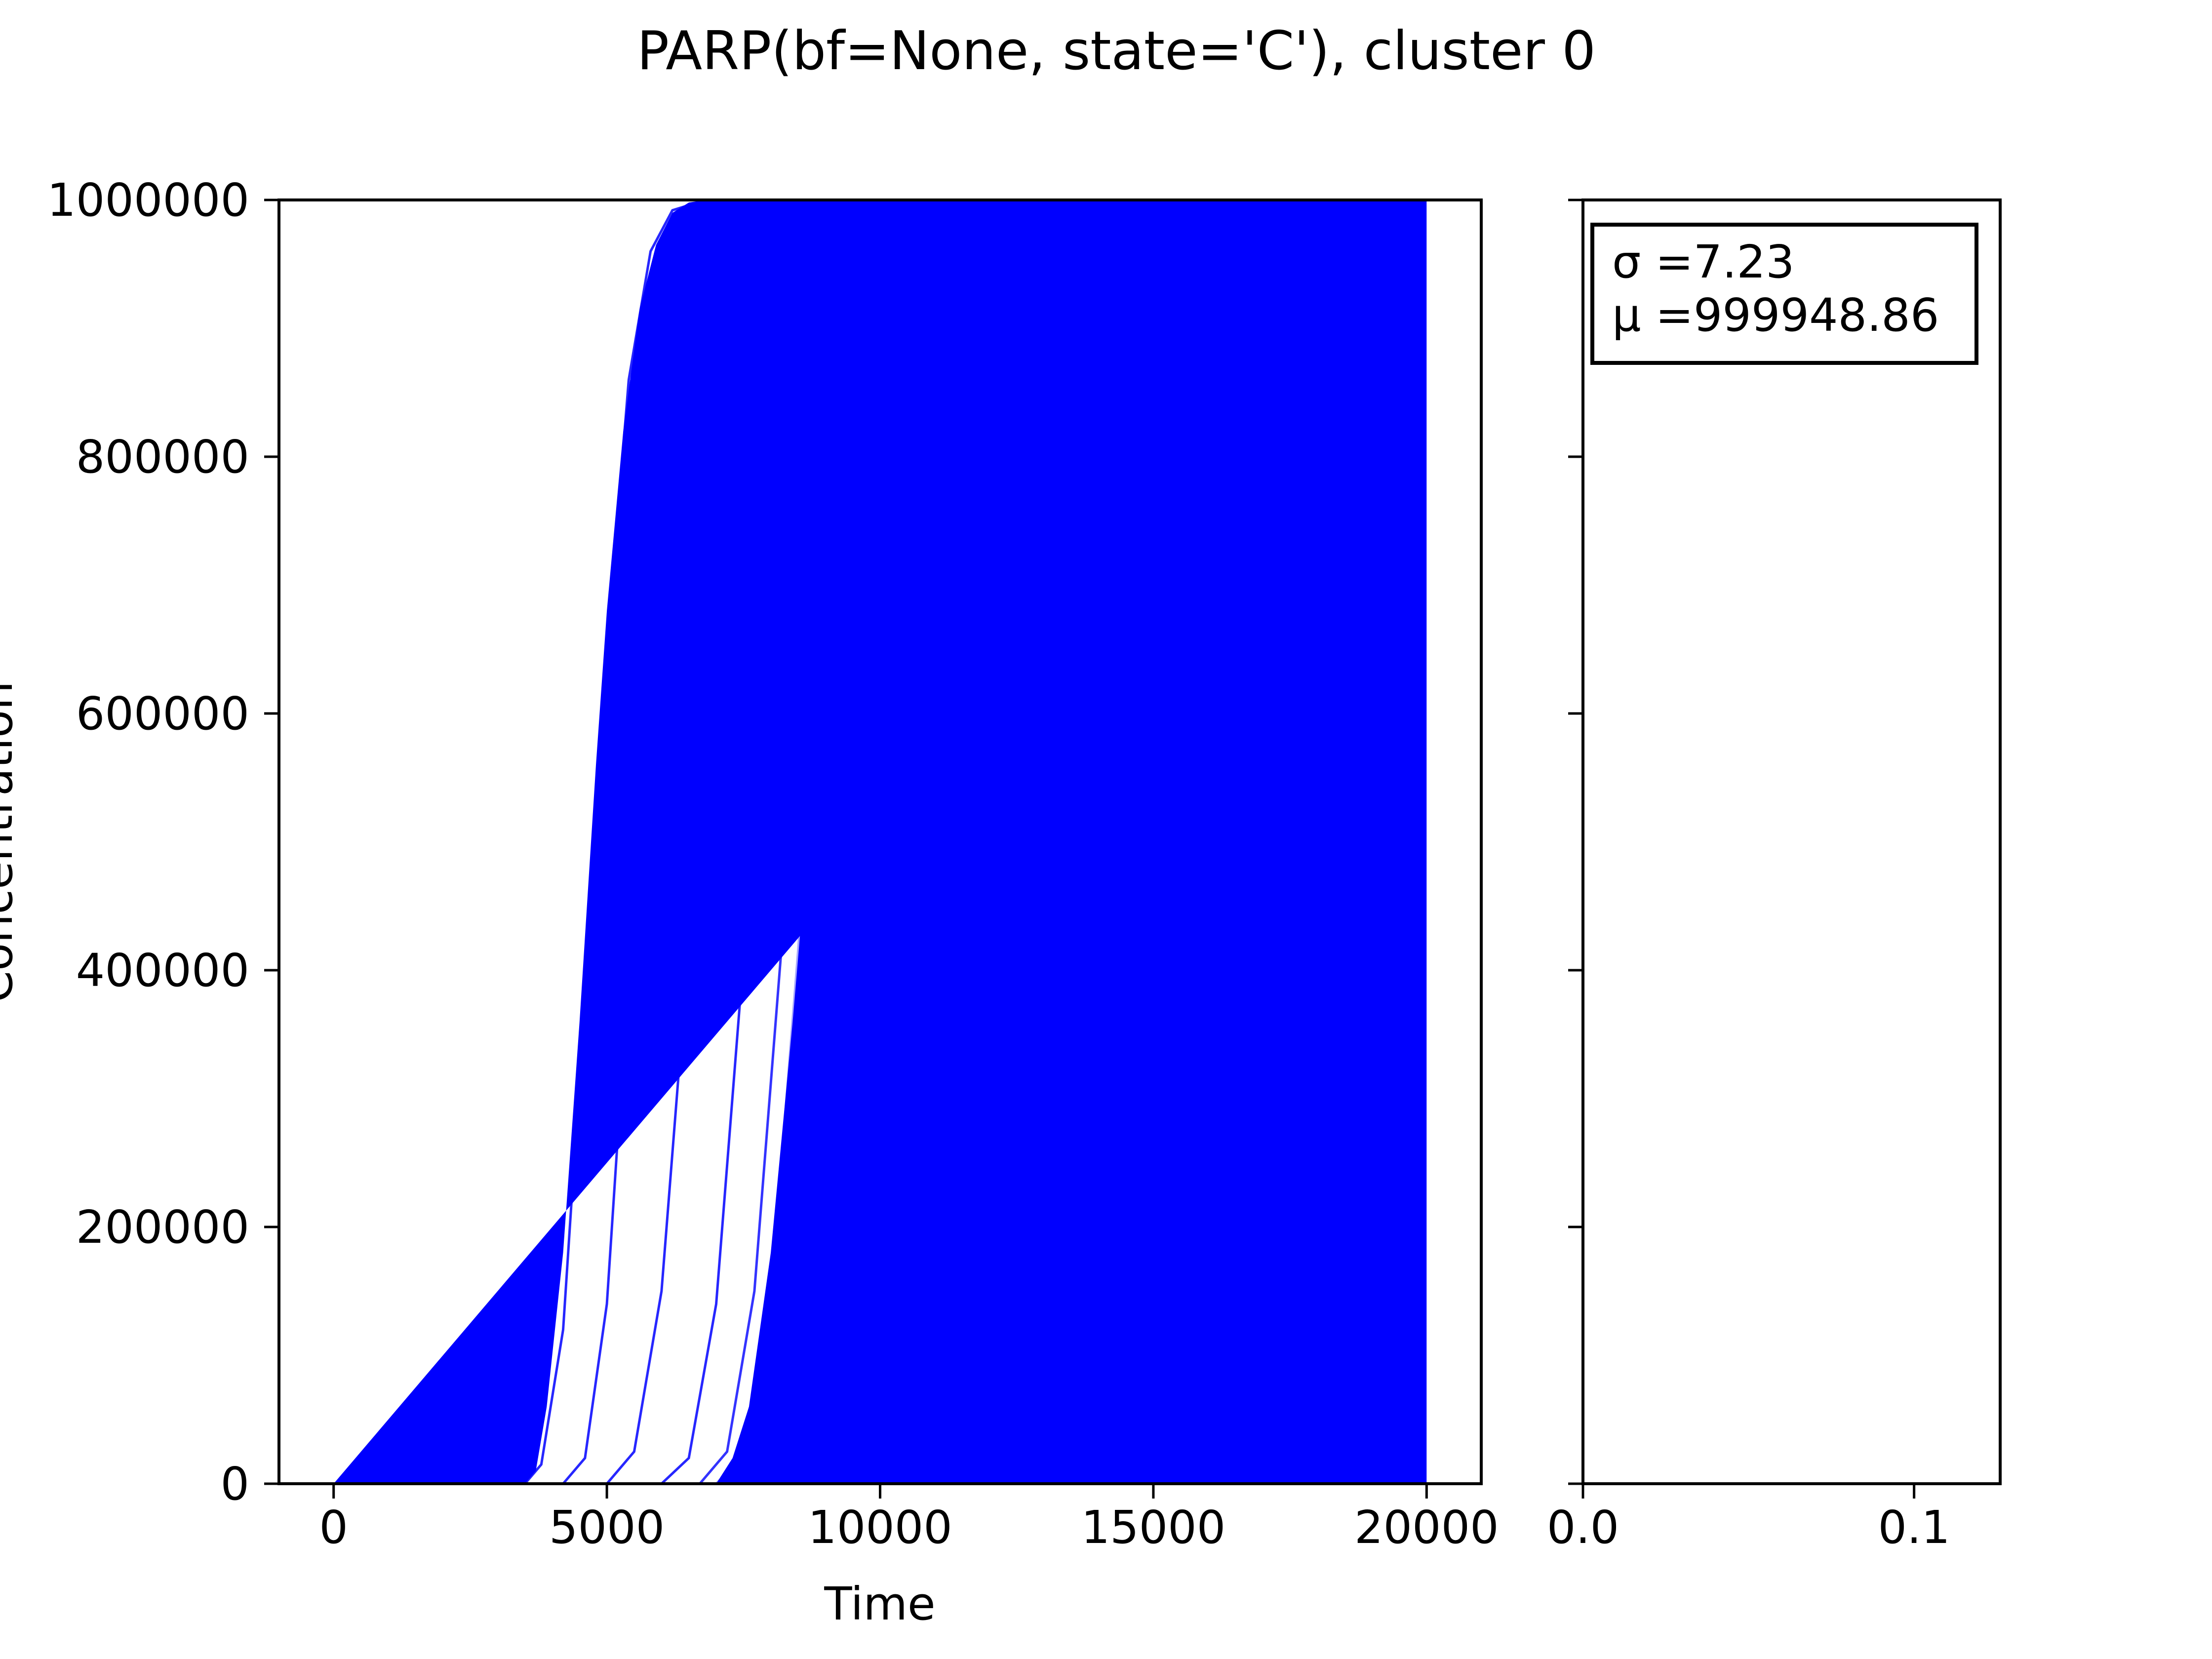 The height and width of the screenshot is (1659, 2212). Describe the element at coordinates (1583, 1528) in the screenshot. I see `histogram-x-tick-label: 0.0` at that location.